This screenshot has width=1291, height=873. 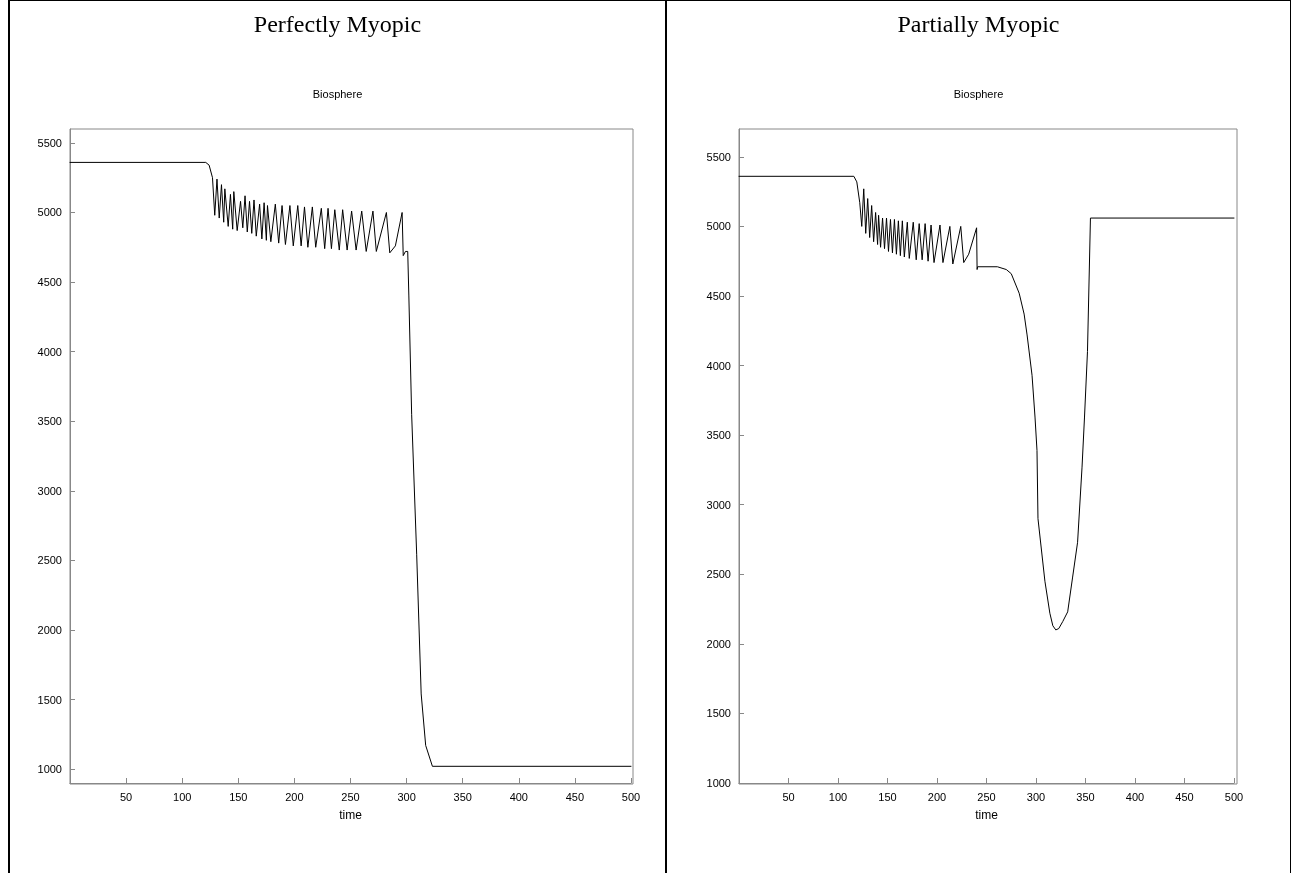 I want to click on chart-title: Perfectly Myopic, so click(x=337, y=24).